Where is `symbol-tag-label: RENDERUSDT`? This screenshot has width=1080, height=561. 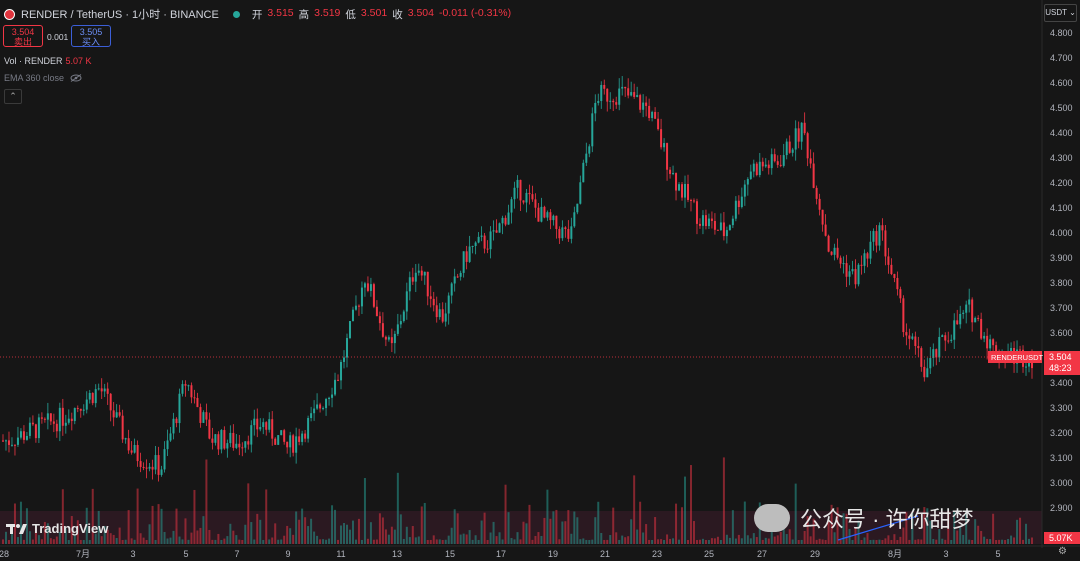
symbol-tag-label: RENDERUSDT is located at coordinates (1017, 357).